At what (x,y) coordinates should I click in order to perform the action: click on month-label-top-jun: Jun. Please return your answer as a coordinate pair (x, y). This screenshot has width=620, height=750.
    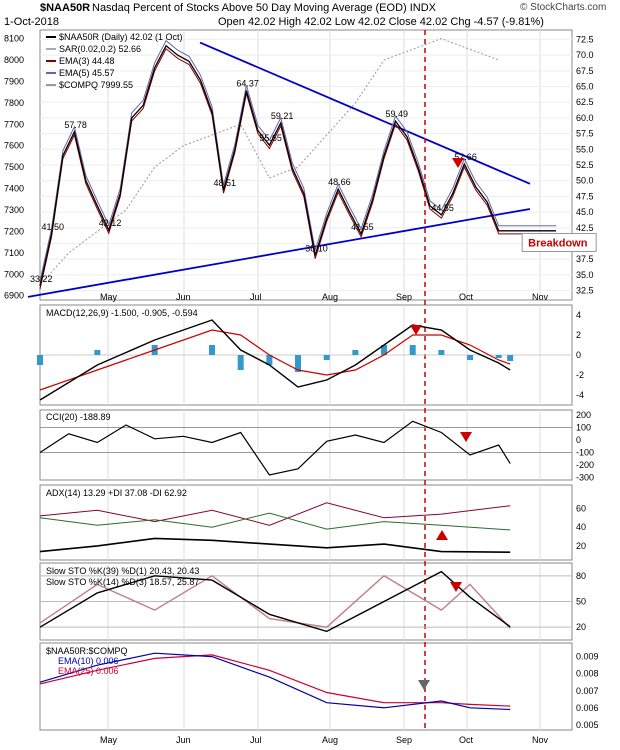
    Looking at the image, I should click on (183, 297).